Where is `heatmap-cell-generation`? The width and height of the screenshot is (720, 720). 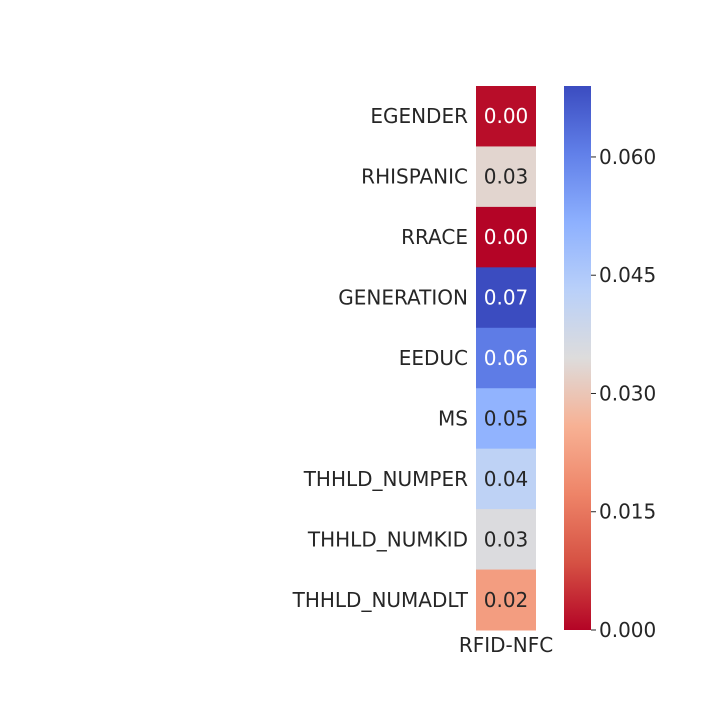 heatmap-cell-generation is located at coordinates (506, 298).